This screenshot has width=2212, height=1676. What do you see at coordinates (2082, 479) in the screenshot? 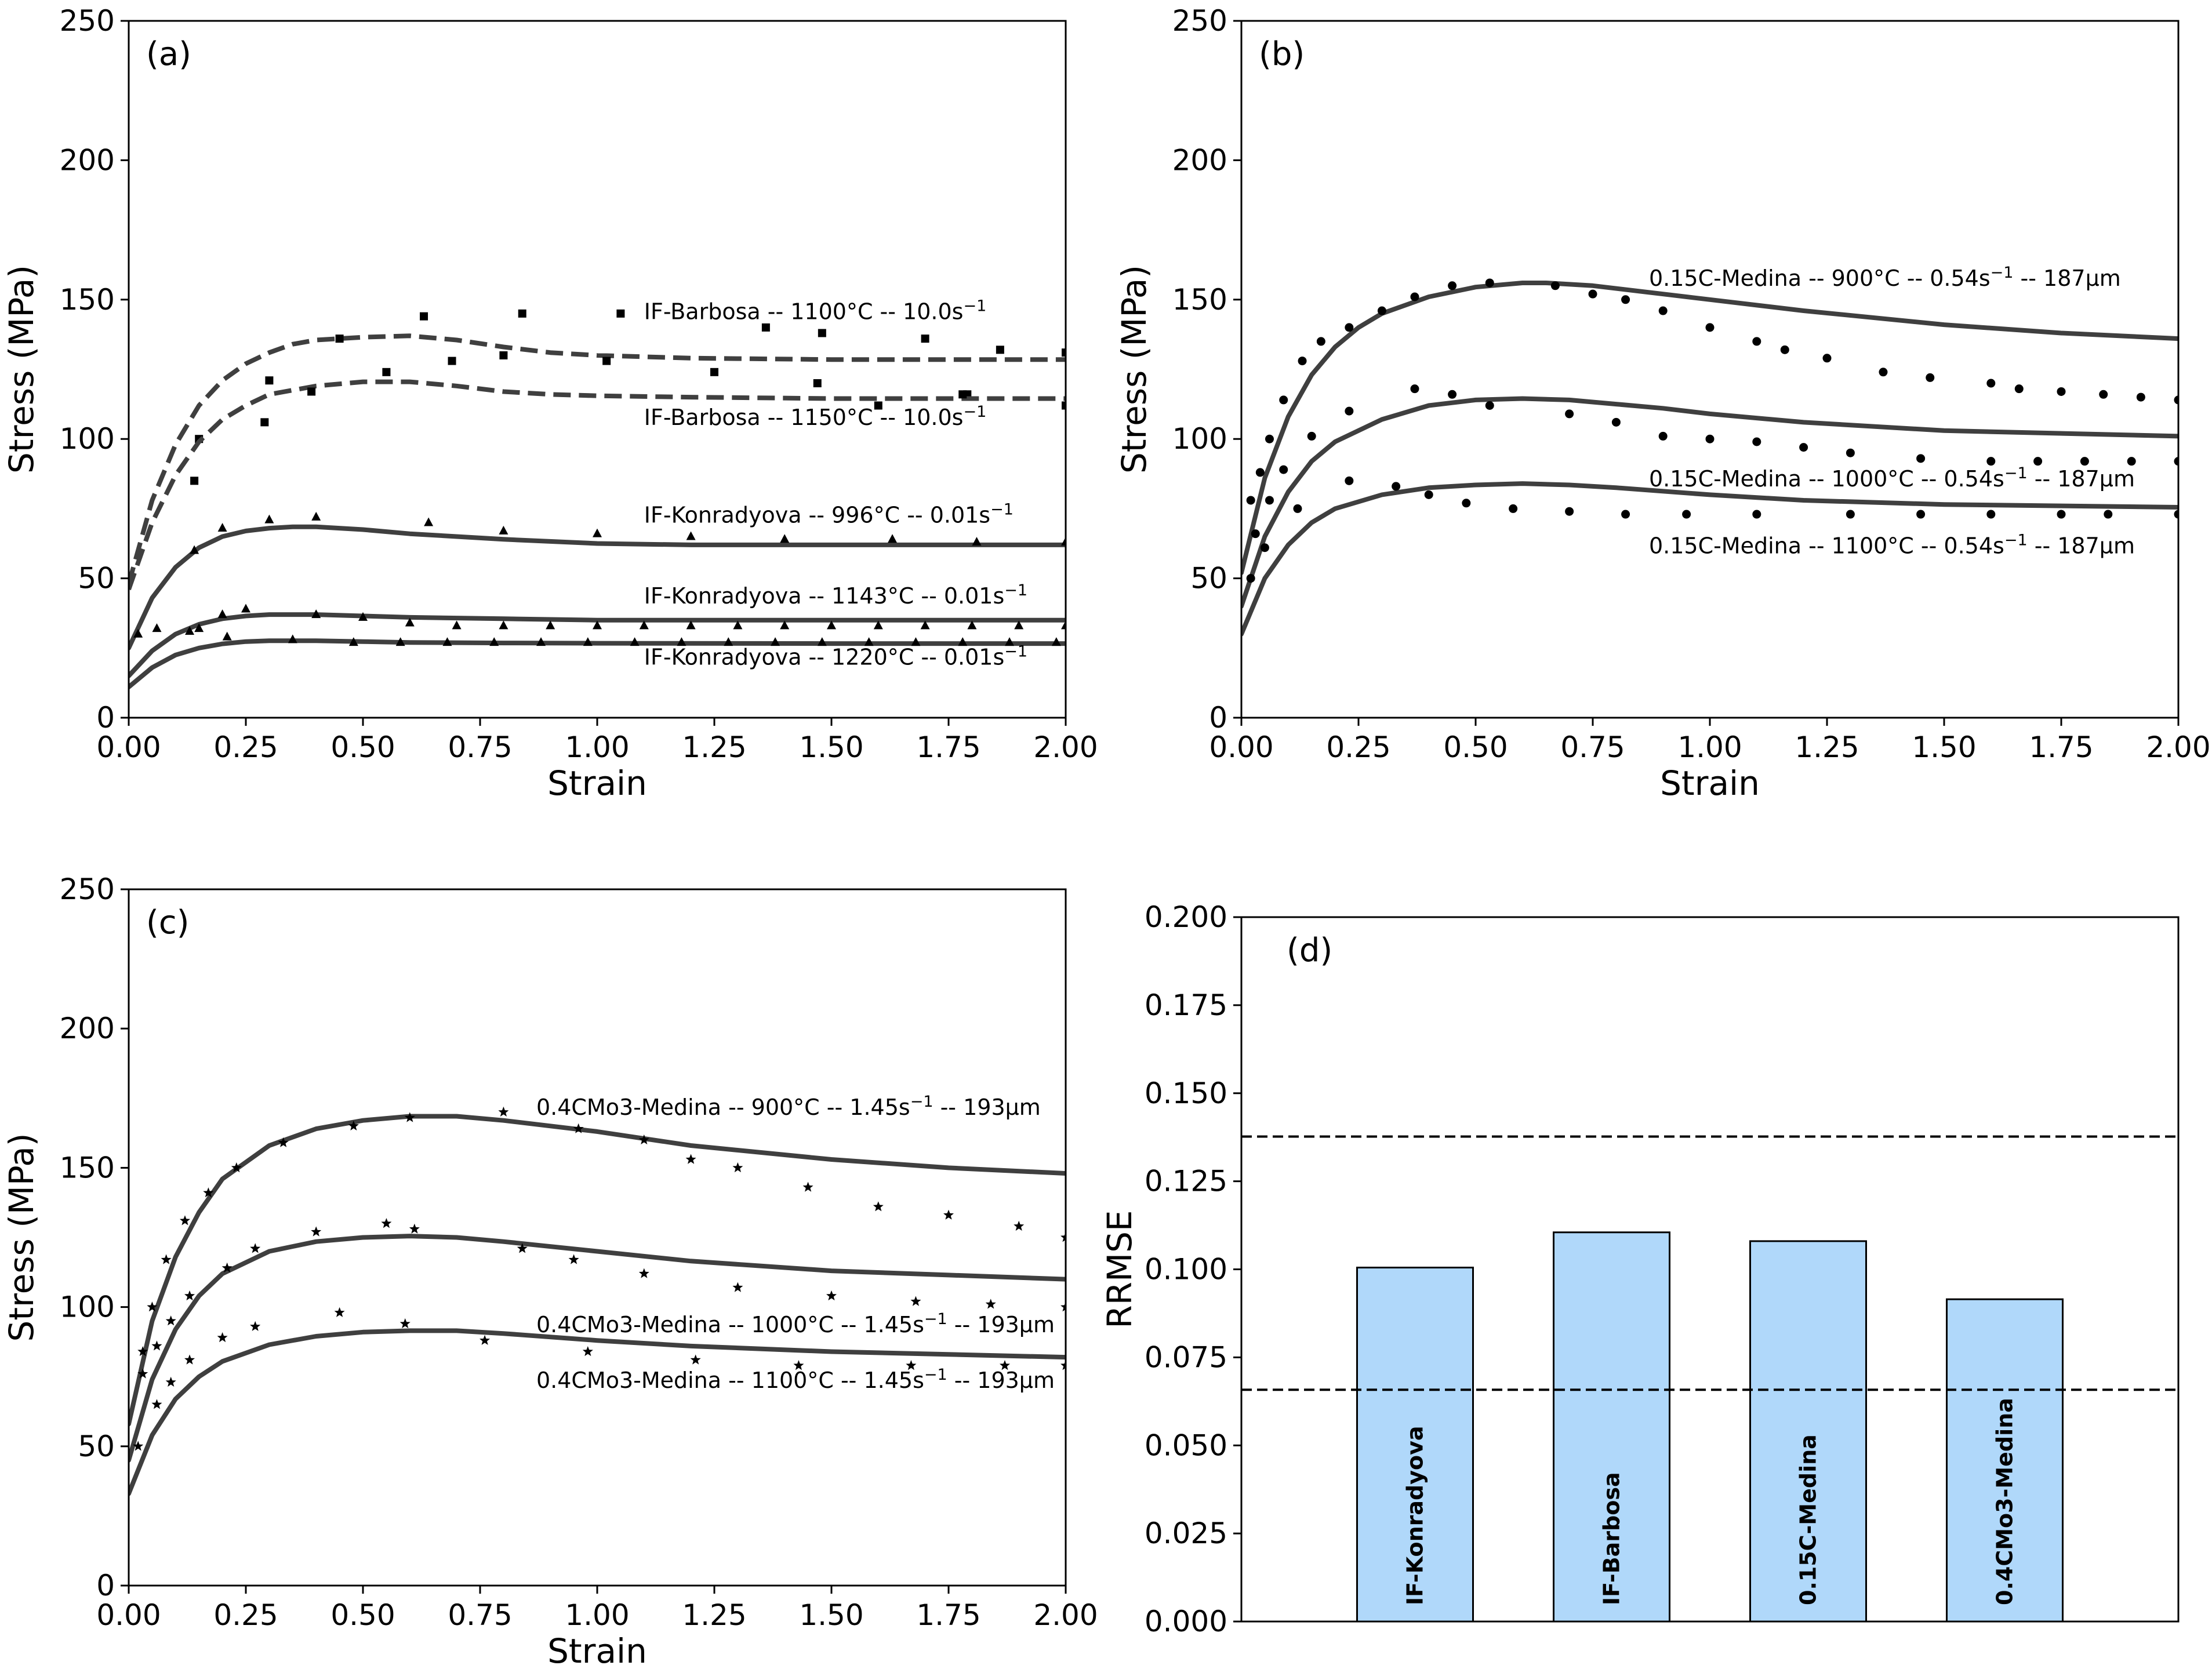
I see `annotation-suffix: -- 187μm` at bounding box center [2082, 479].